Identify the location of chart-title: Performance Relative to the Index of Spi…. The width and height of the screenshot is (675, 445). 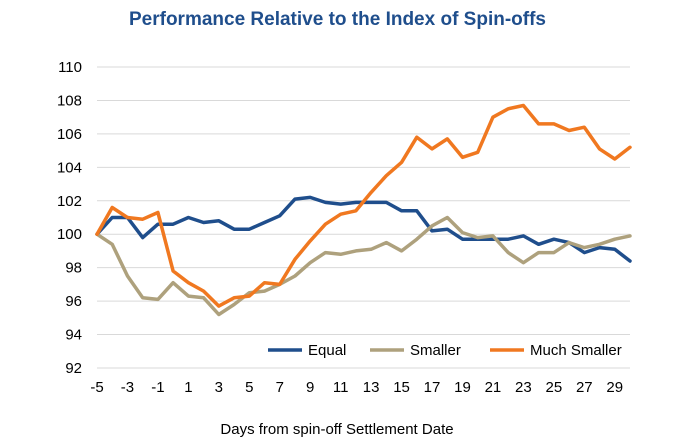
(337, 19).